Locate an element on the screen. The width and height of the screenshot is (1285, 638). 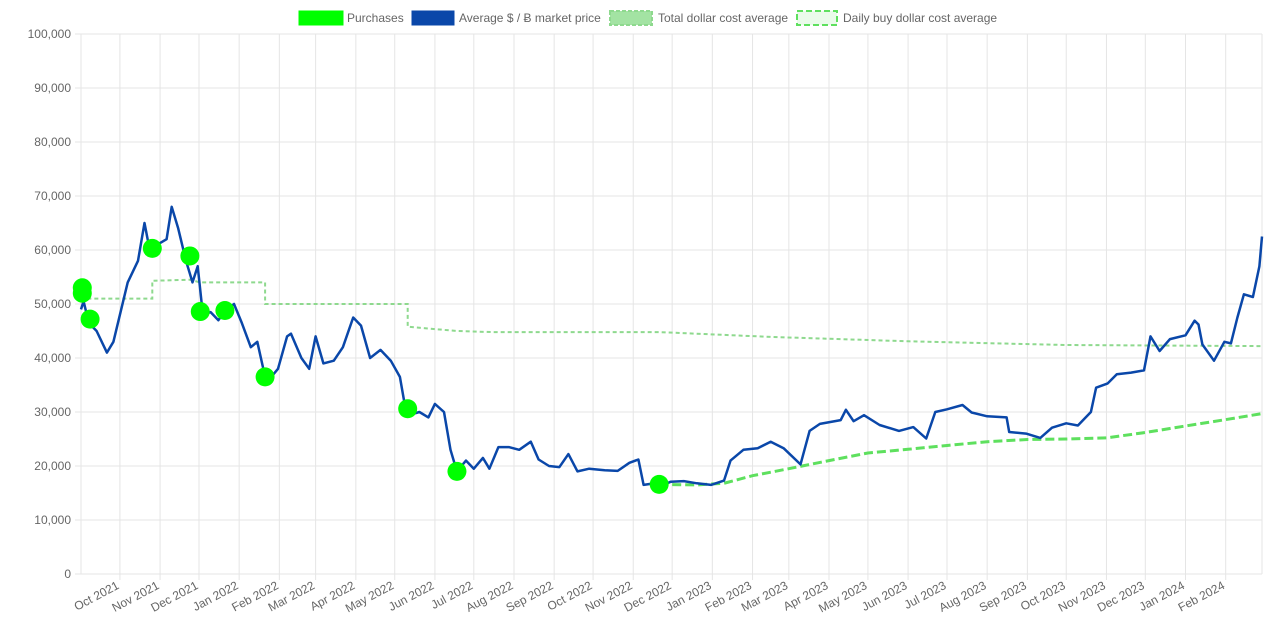
legend-label-market-price: Average $ / Ƀ market price is located at coordinates (530, 18).